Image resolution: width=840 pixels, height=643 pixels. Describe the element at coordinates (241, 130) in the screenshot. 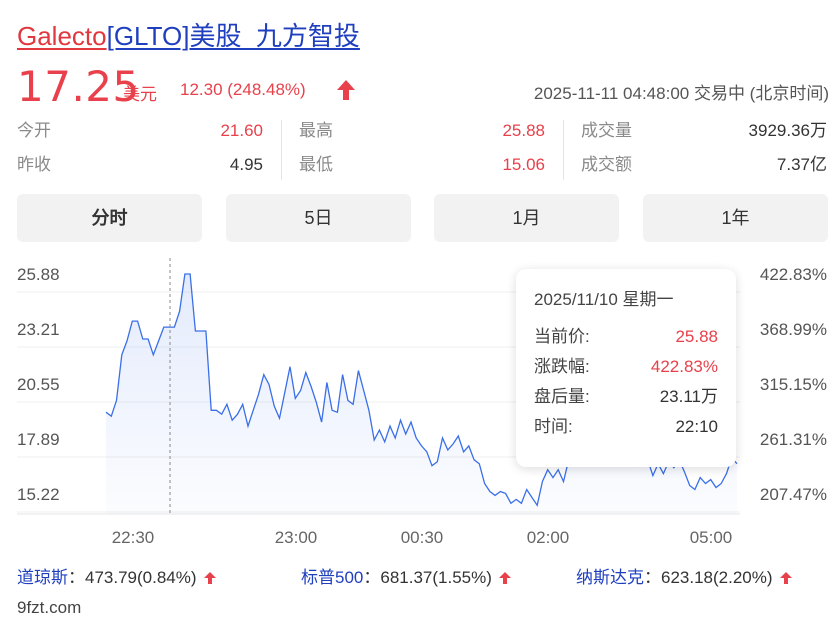

I see `stat-value-open: 21.60` at that location.